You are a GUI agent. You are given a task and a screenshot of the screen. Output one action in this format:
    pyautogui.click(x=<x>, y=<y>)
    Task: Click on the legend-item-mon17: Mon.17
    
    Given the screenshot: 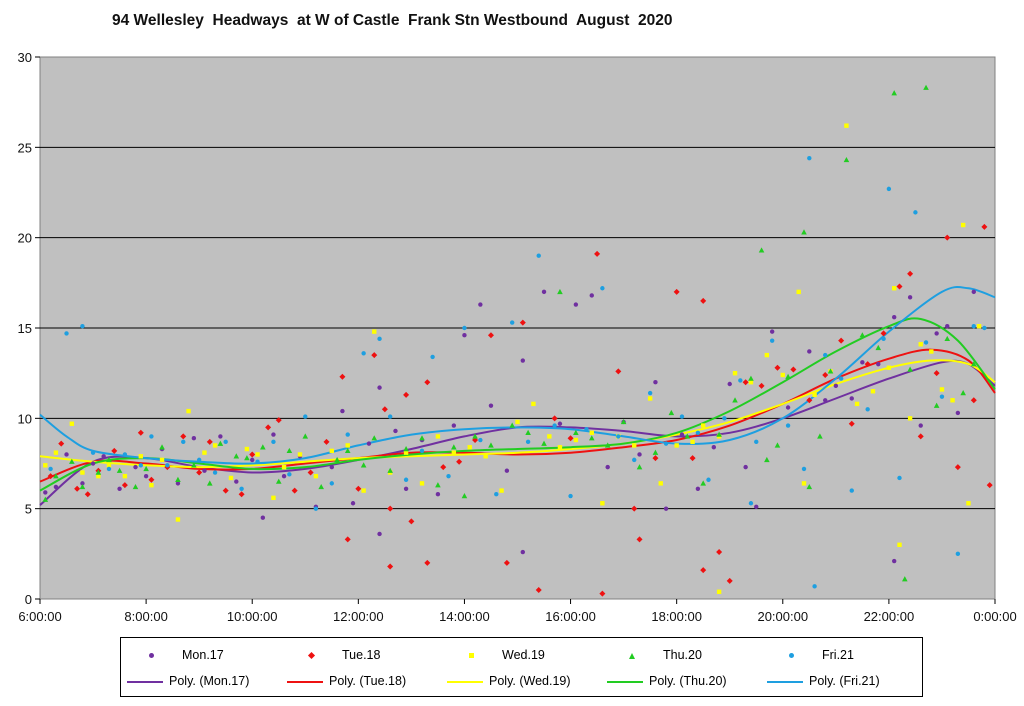 What is the action you would take?
    pyautogui.click(x=186, y=655)
    